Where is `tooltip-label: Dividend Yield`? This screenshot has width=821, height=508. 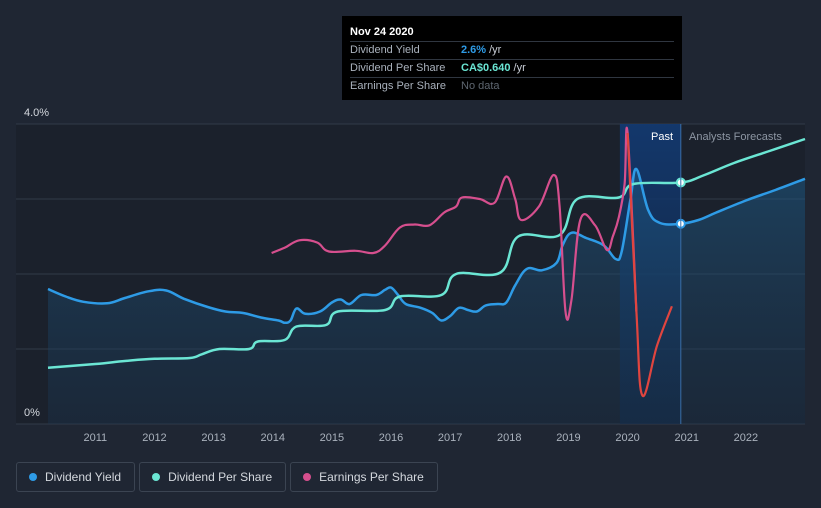
tooltip-label: Dividend Yield is located at coordinates (385, 50).